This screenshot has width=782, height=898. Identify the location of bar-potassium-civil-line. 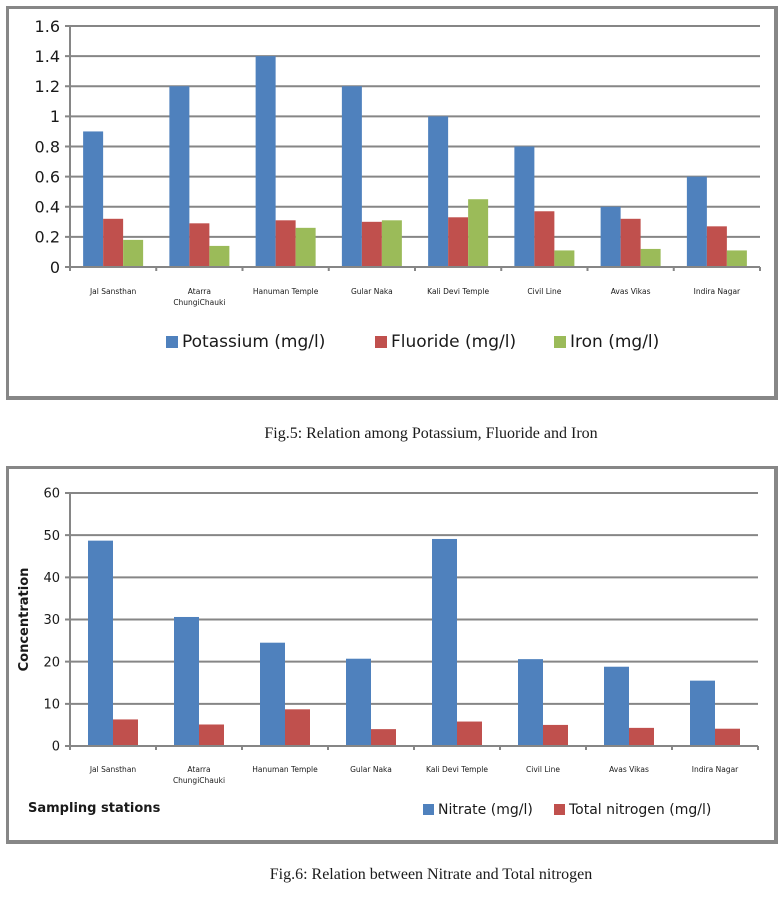
(524, 206).